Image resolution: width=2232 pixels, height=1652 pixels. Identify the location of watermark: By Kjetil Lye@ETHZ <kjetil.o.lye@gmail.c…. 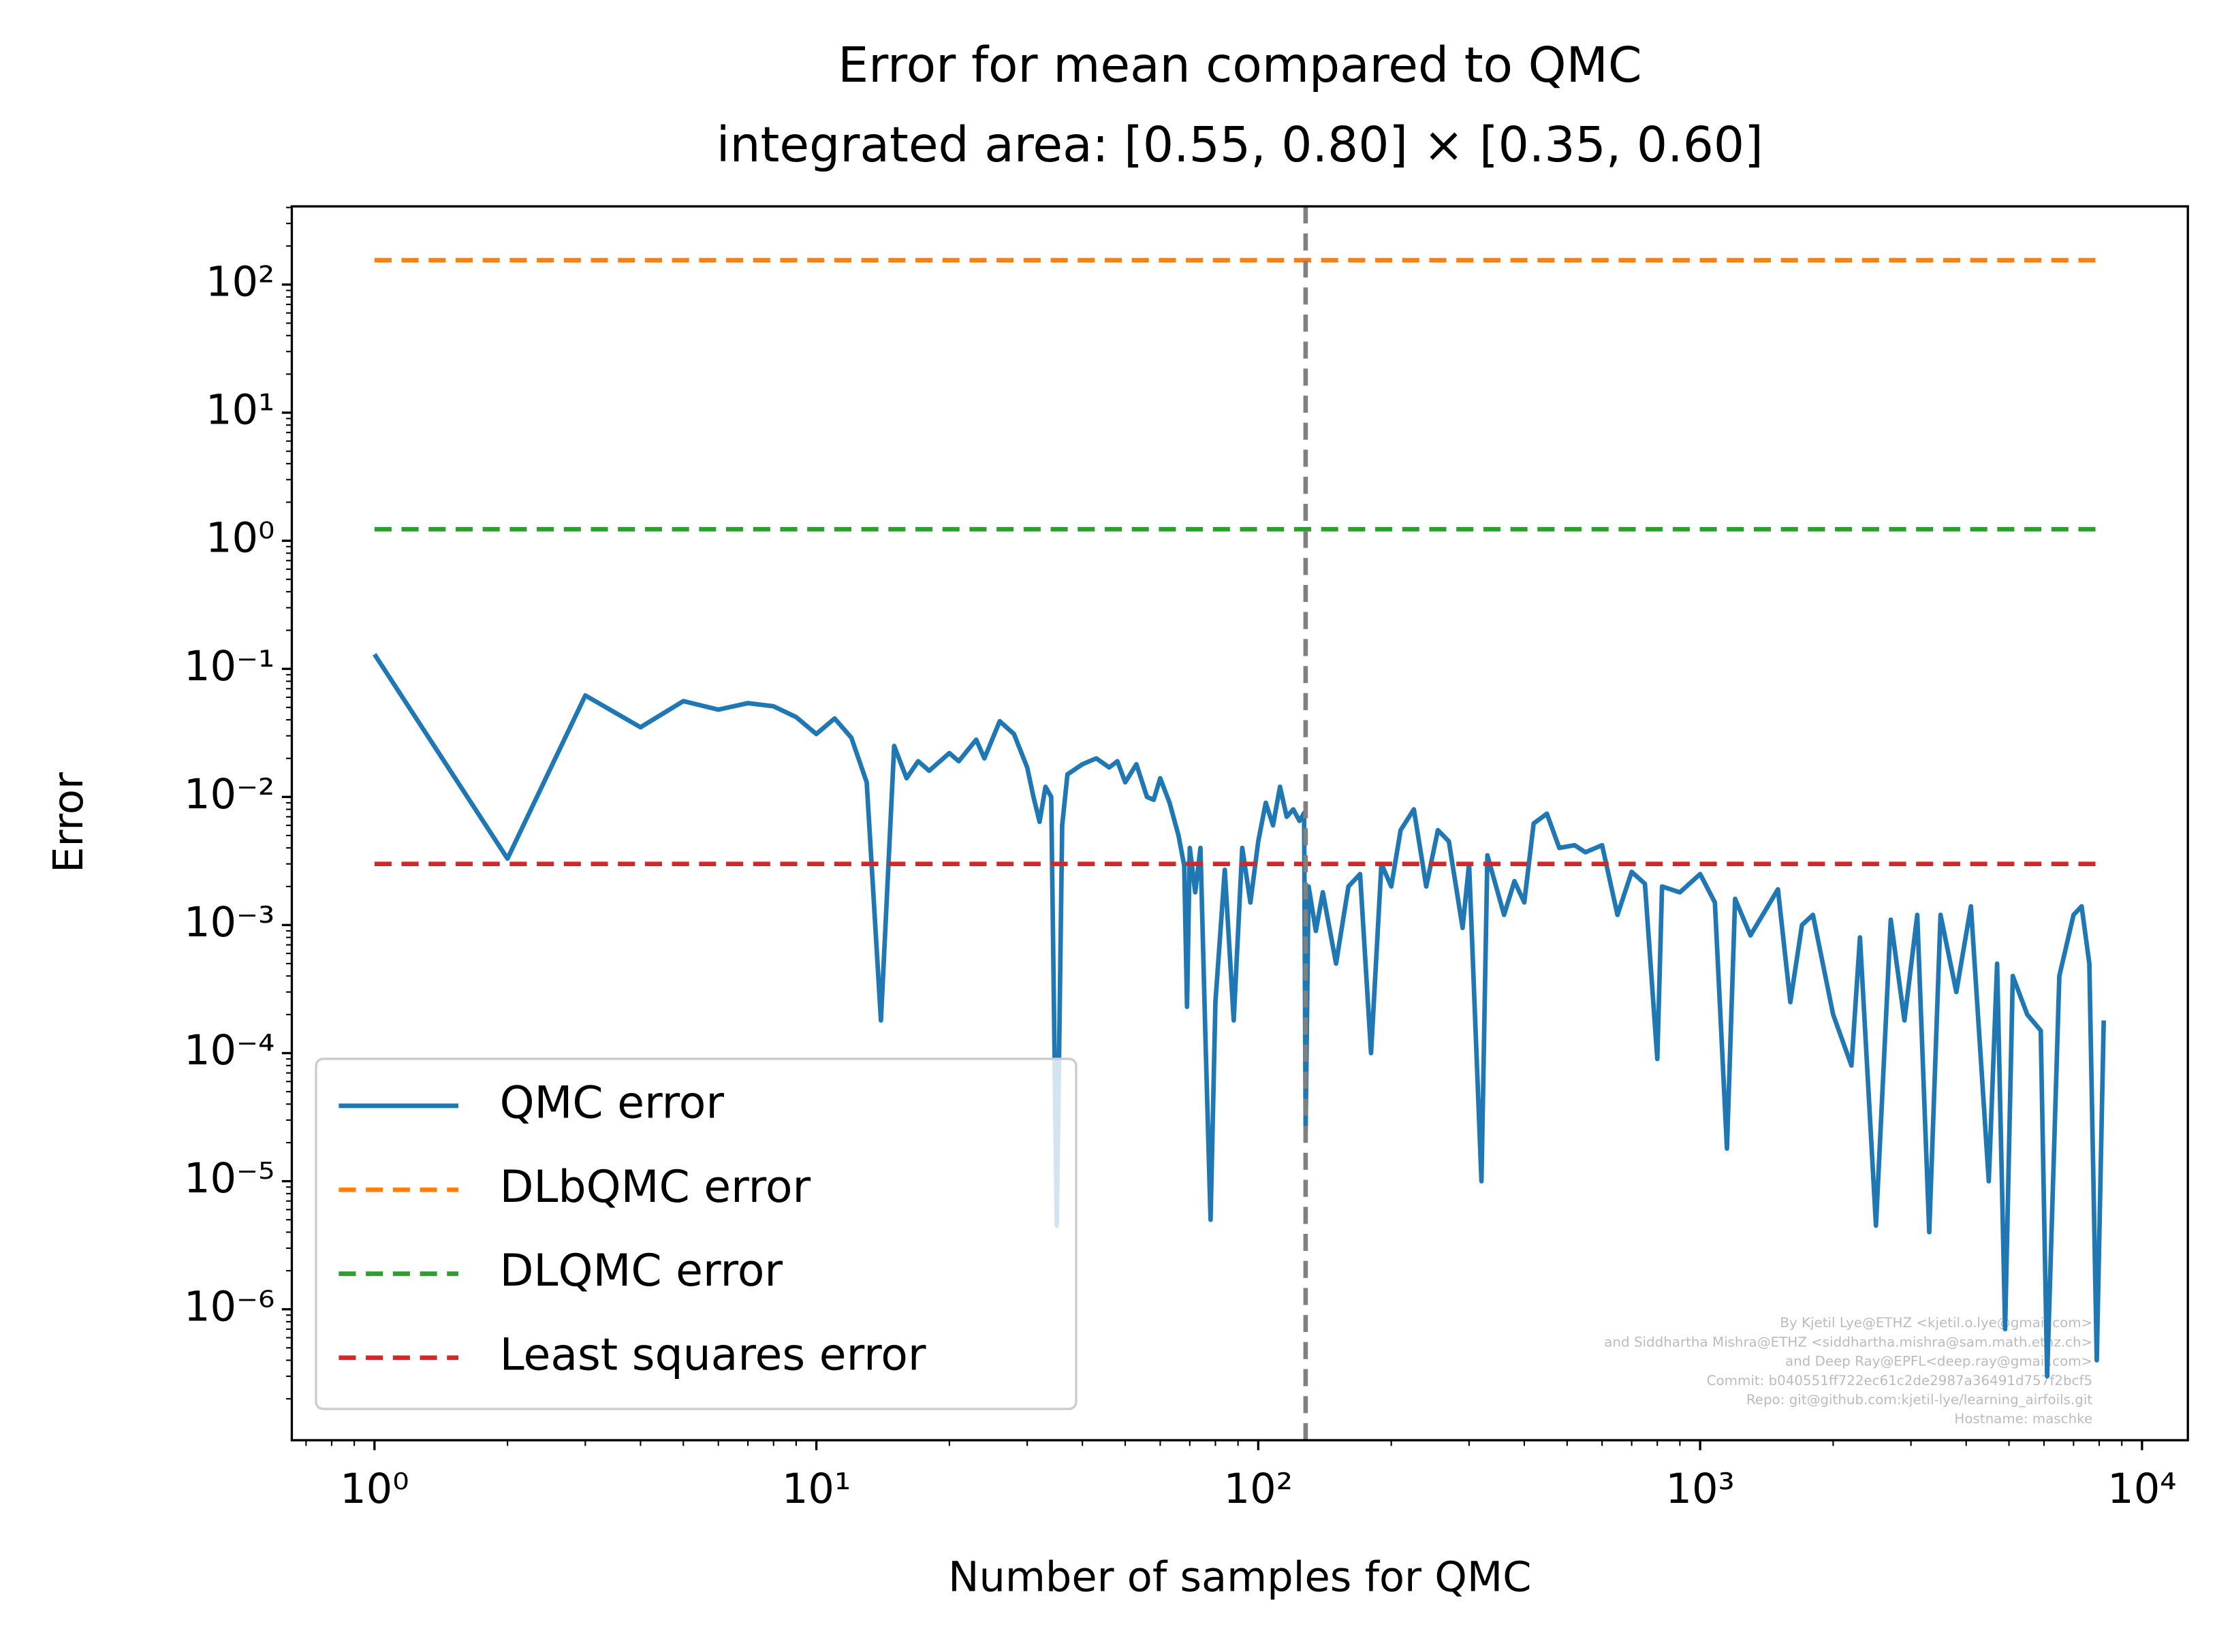
(1936, 1323).